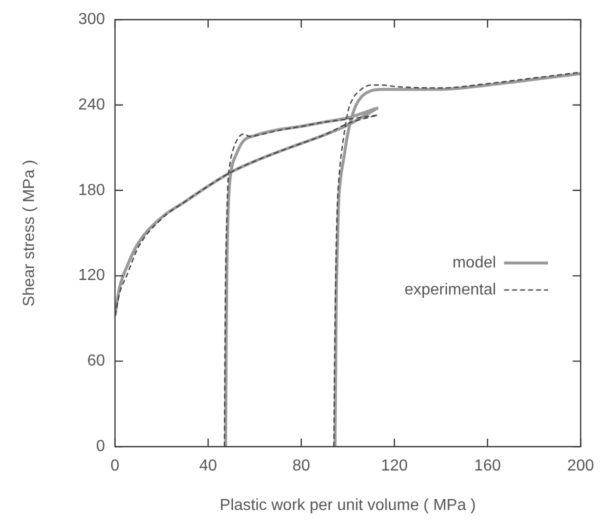  I want to click on y-tick-label: 60, so click(96, 361).